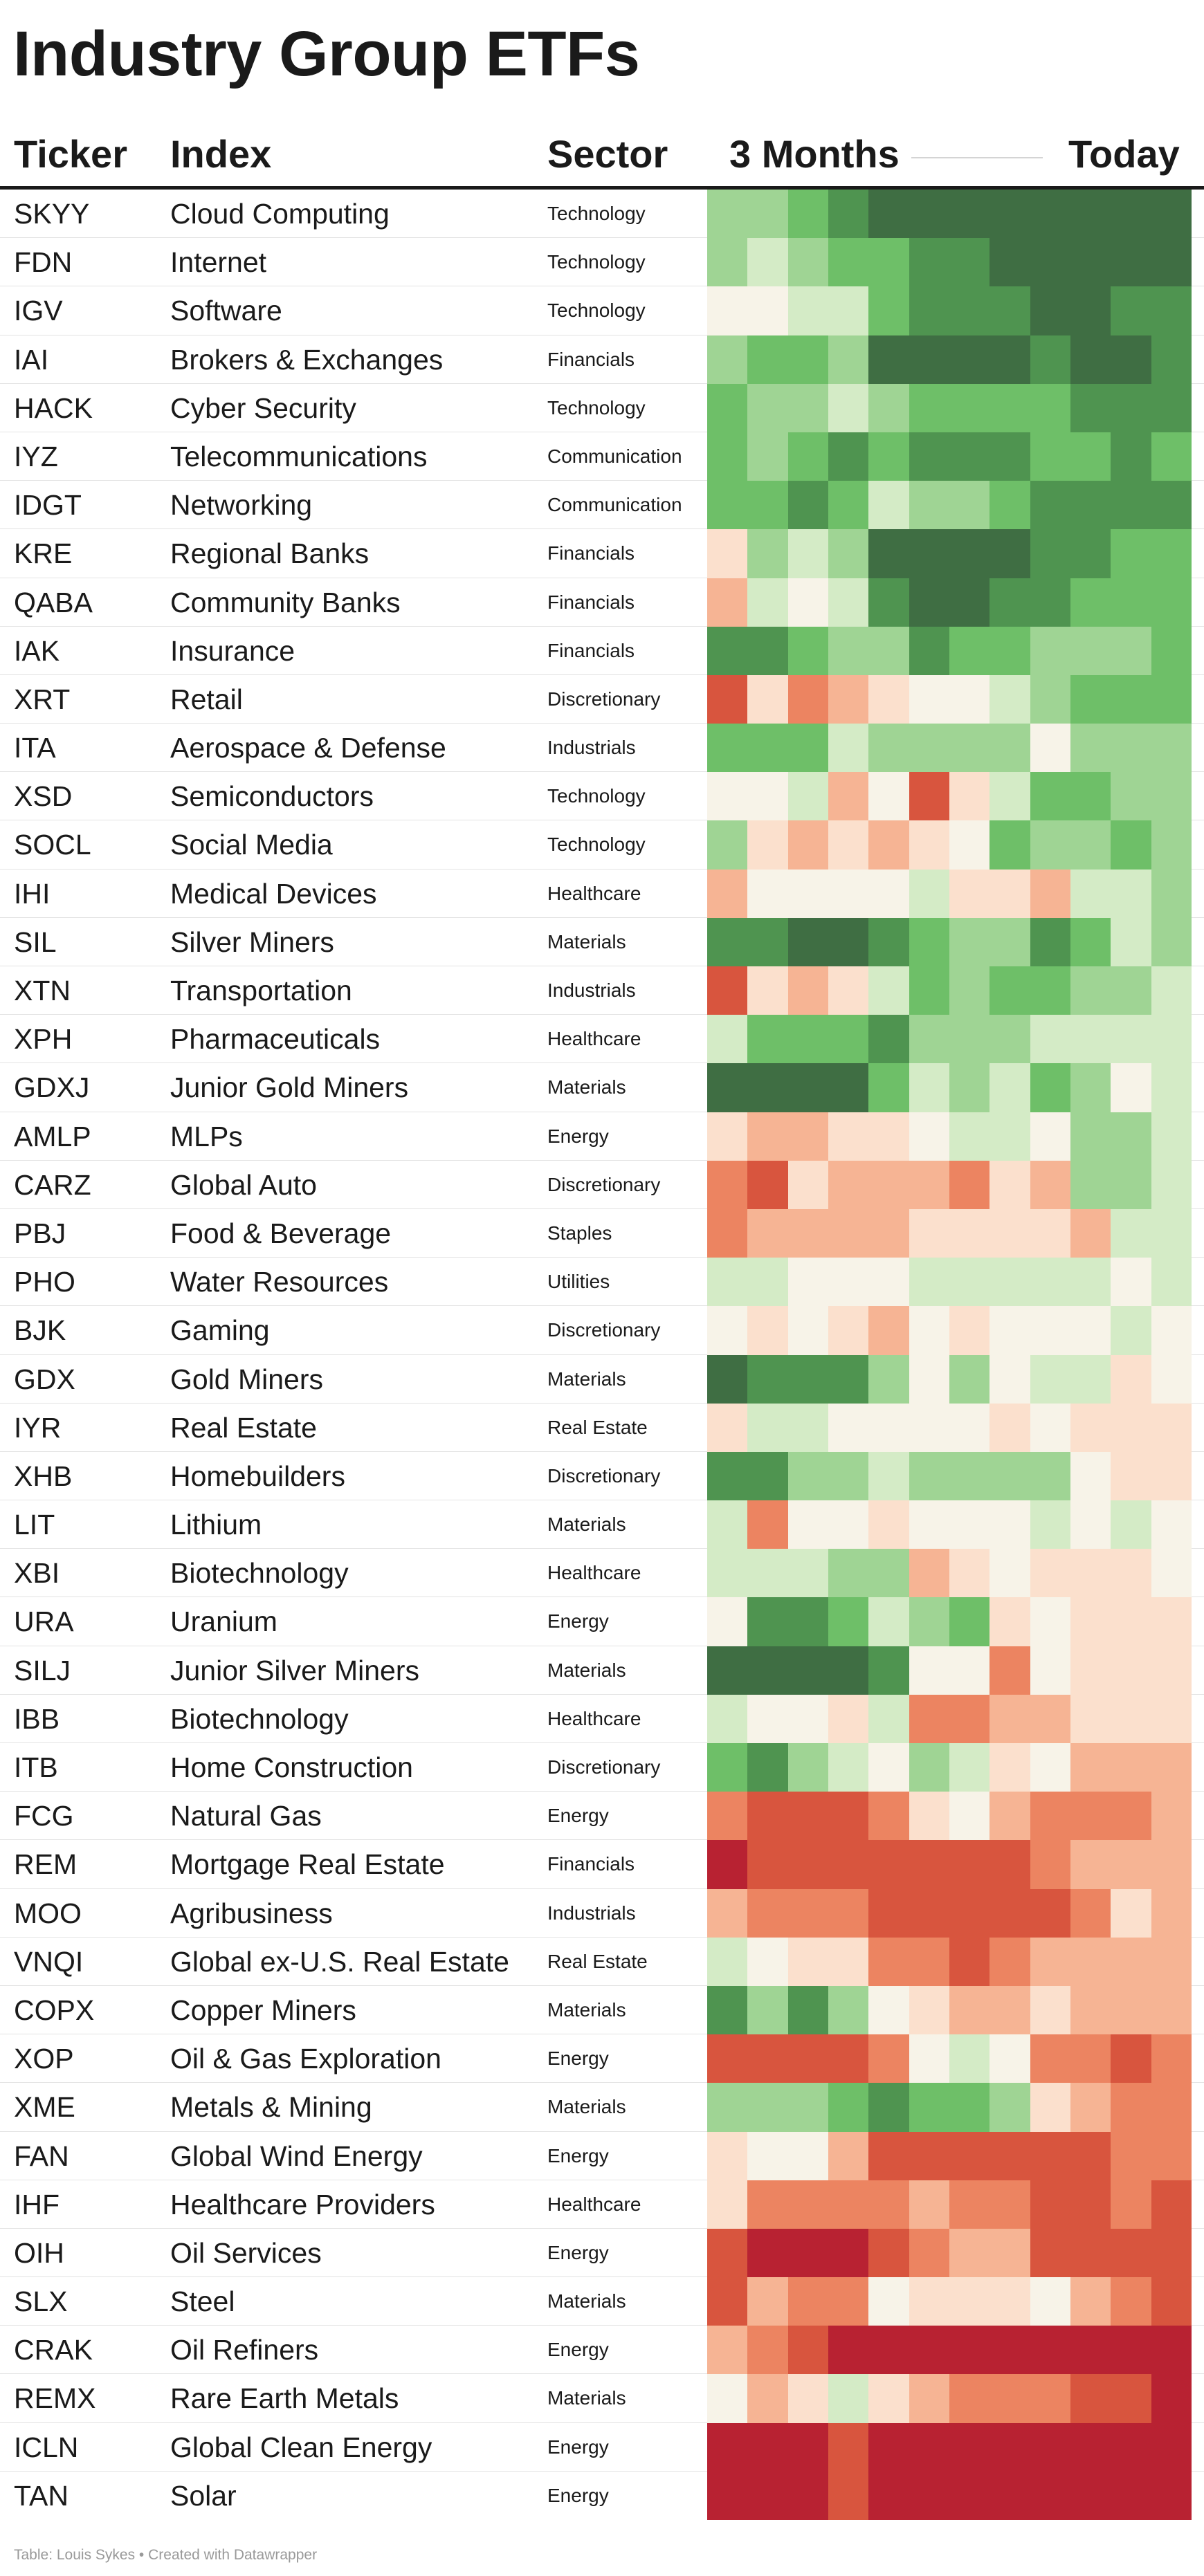 This screenshot has width=1204, height=2576. I want to click on table-row: XRT Retail Discretionary, so click(602, 699).